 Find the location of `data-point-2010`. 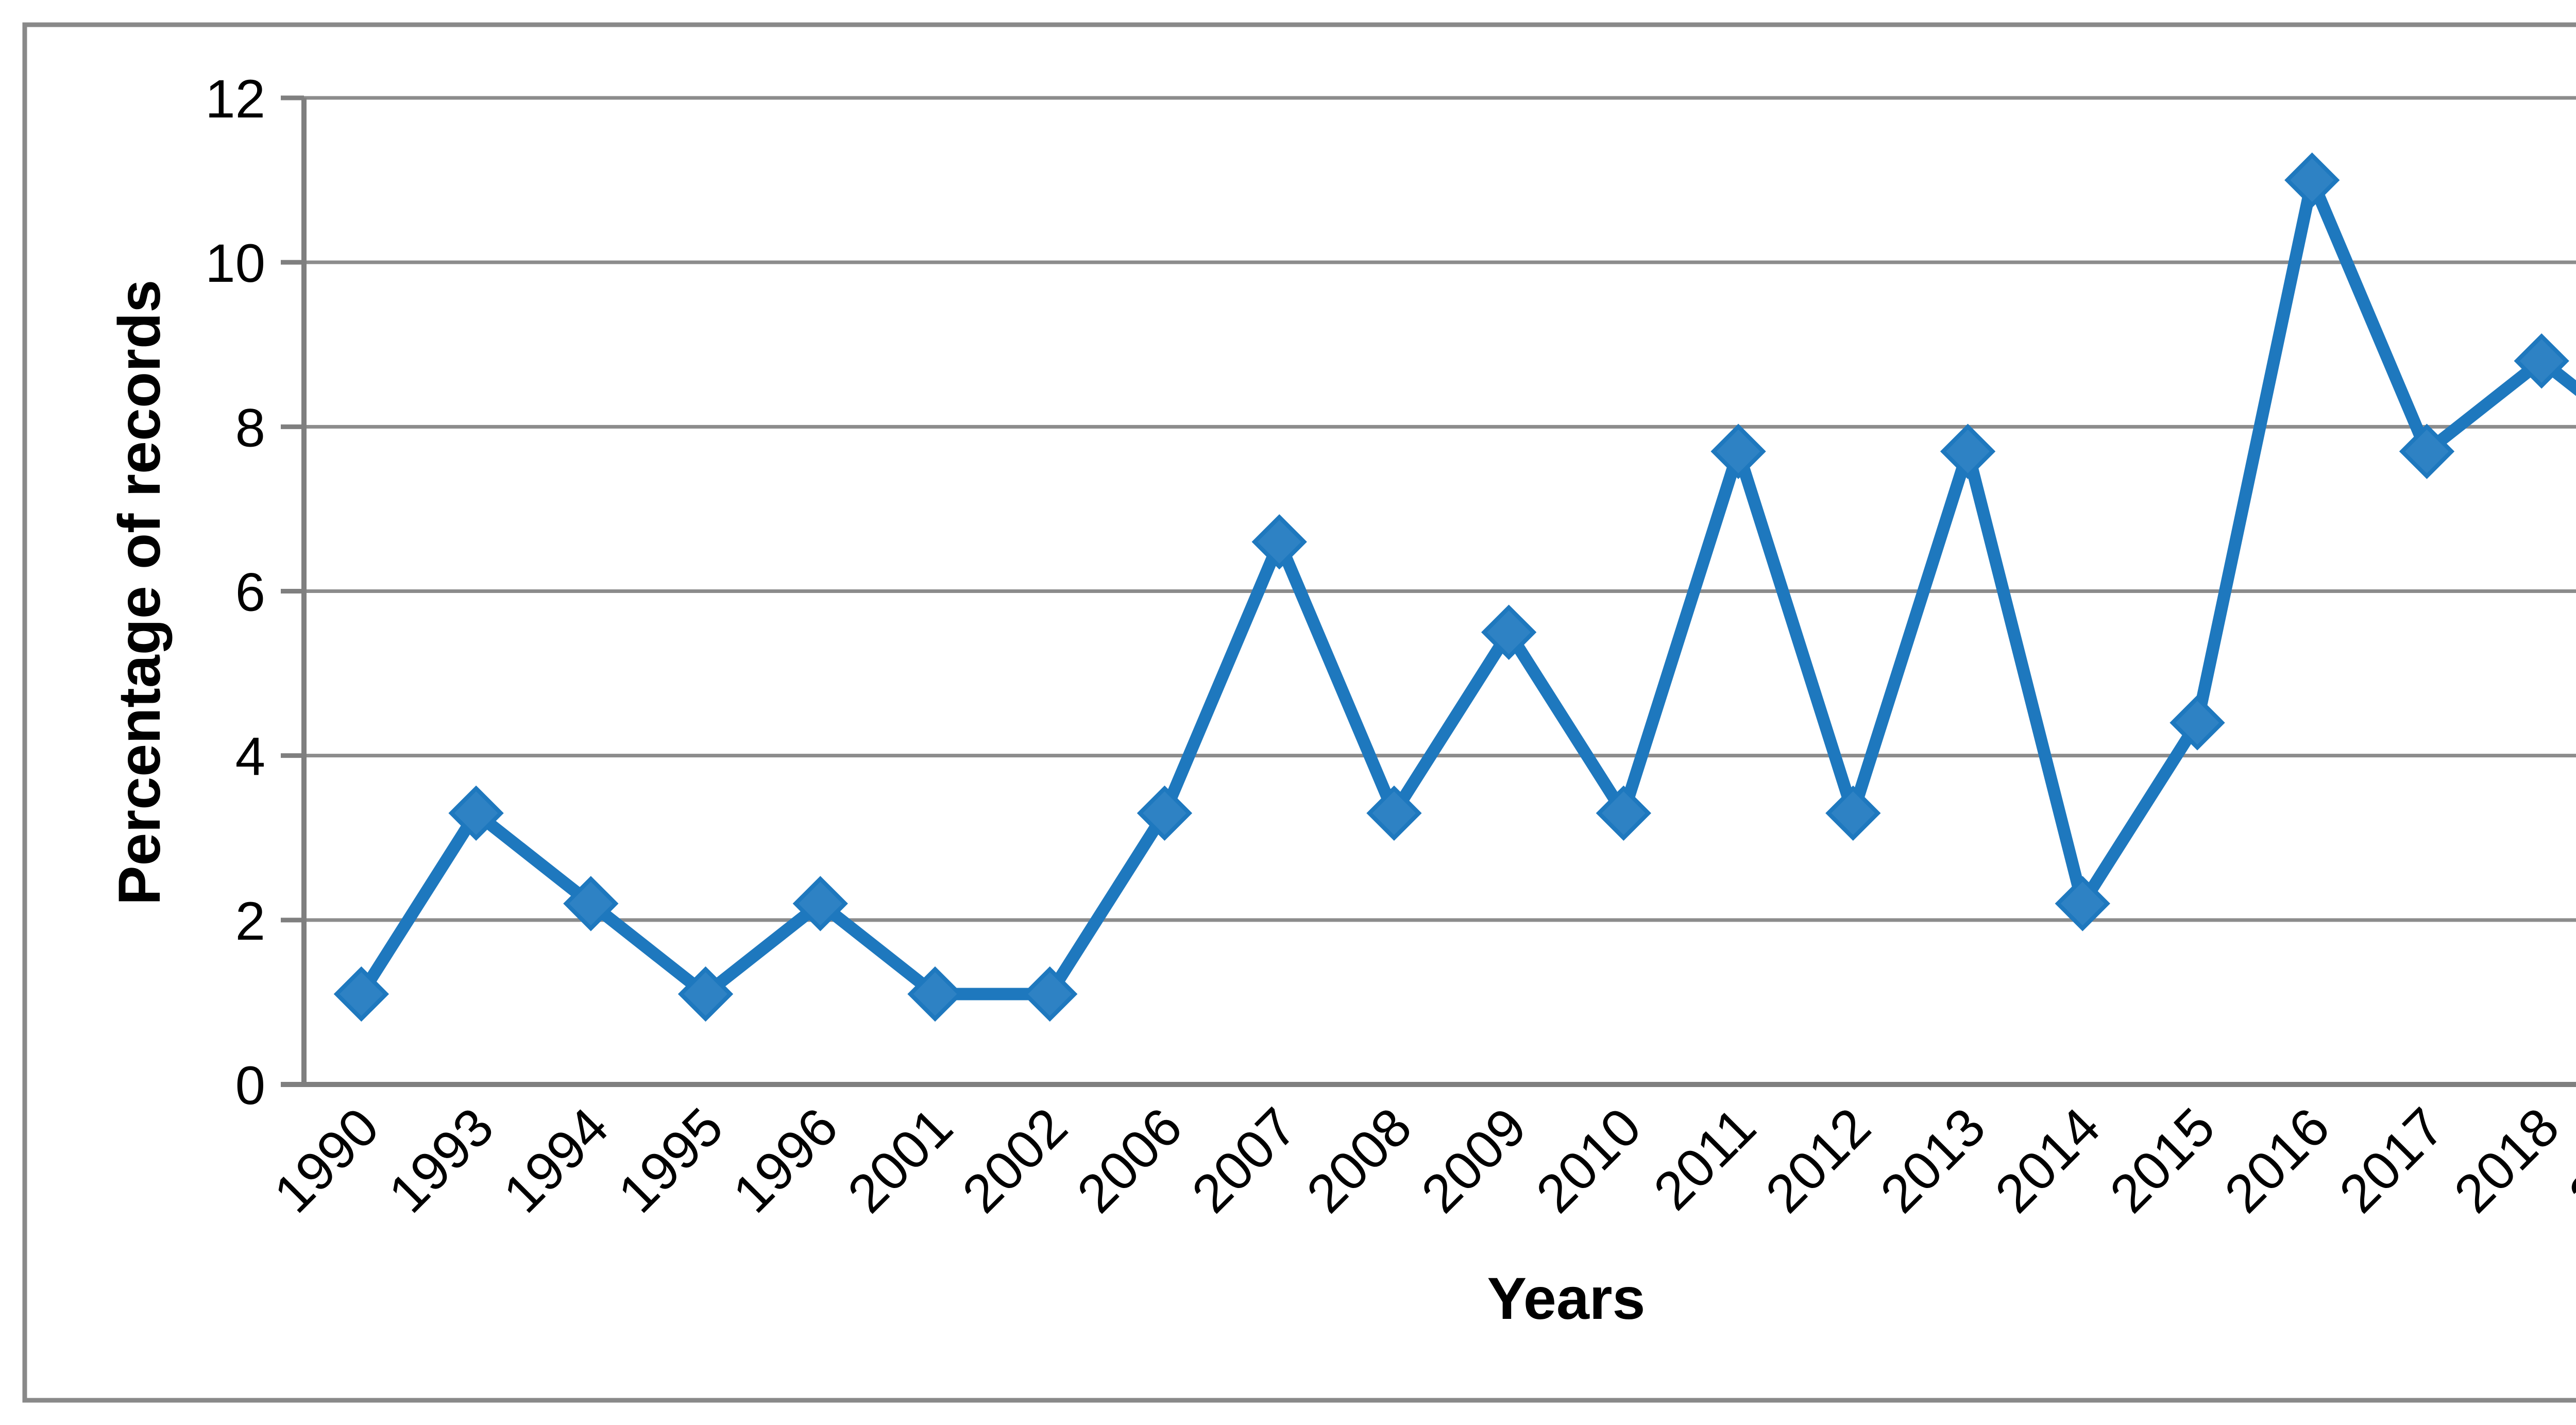

data-point-2010 is located at coordinates (1624, 813).